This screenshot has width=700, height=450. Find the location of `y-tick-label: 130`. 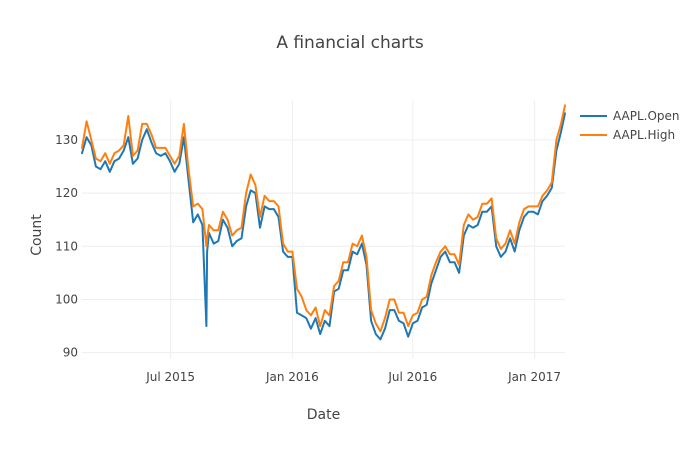

y-tick-label: 130 is located at coordinates (66, 140).